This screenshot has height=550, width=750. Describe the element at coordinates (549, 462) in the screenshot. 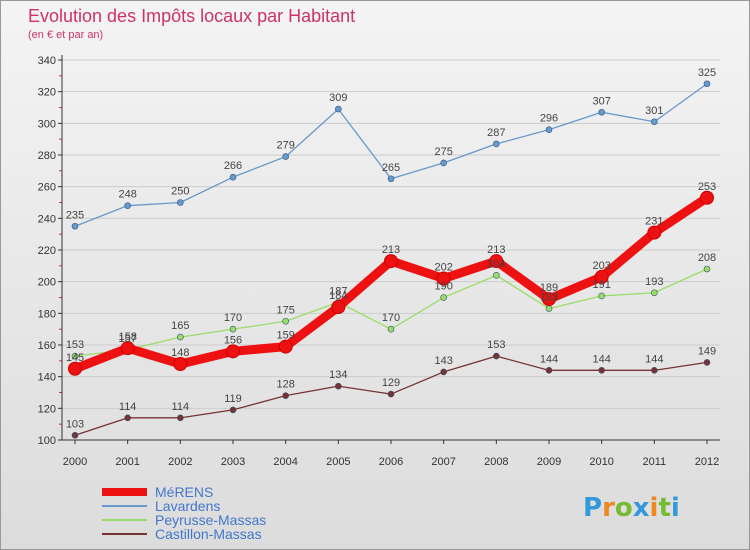

I see `x-tick-label: 2009` at that location.